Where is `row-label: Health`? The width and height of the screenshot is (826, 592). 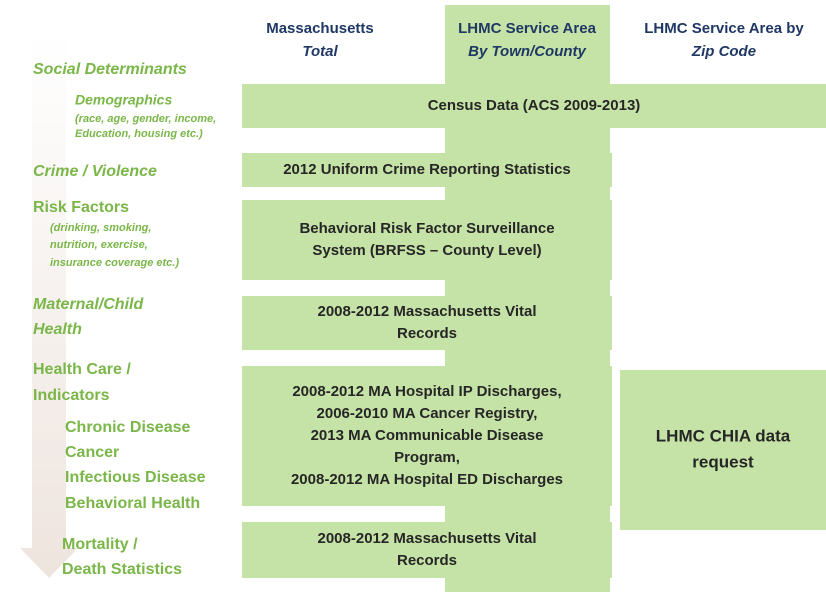 row-label: Health is located at coordinates (57, 329).